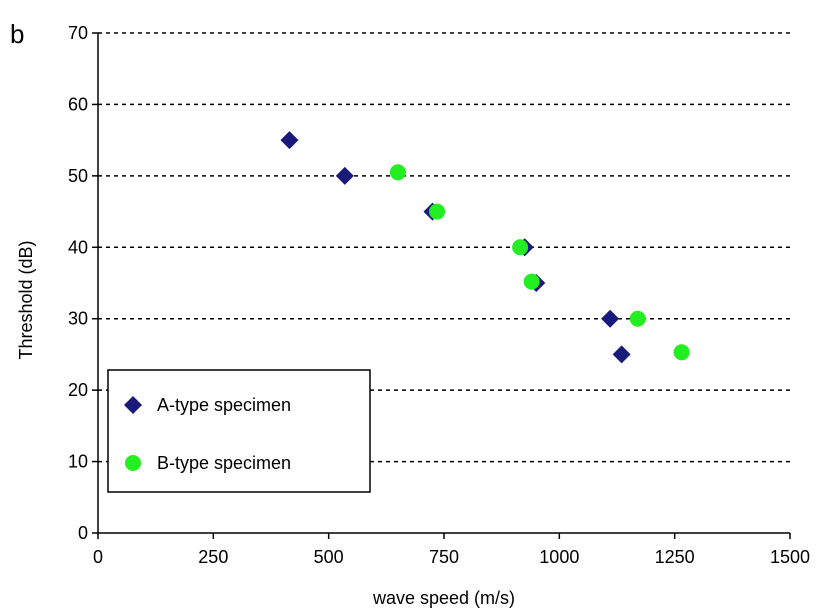 The image size is (818, 613). What do you see at coordinates (790, 557) in the screenshot?
I see `x-tick-label-1500: 1500` at bounding box center [790, 557].